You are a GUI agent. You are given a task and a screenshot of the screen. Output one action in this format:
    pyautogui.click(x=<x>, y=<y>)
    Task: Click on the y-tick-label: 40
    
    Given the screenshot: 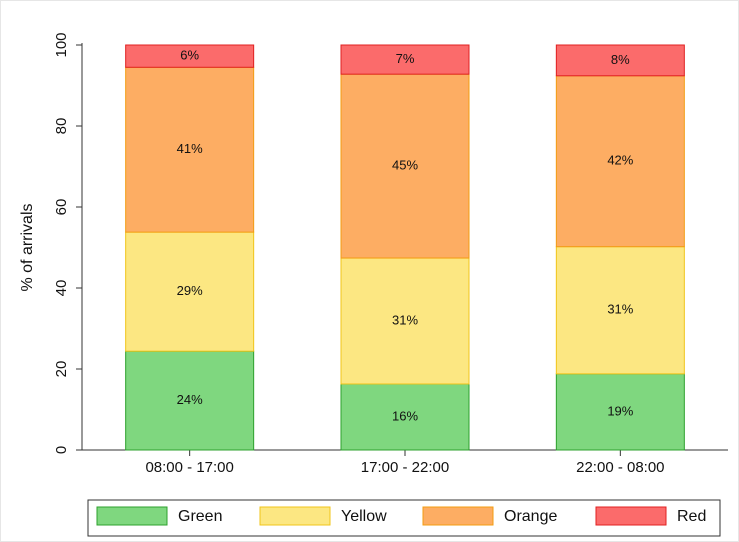 What is the action you would take?
    pyautogui.click(x=61, y=288)
    